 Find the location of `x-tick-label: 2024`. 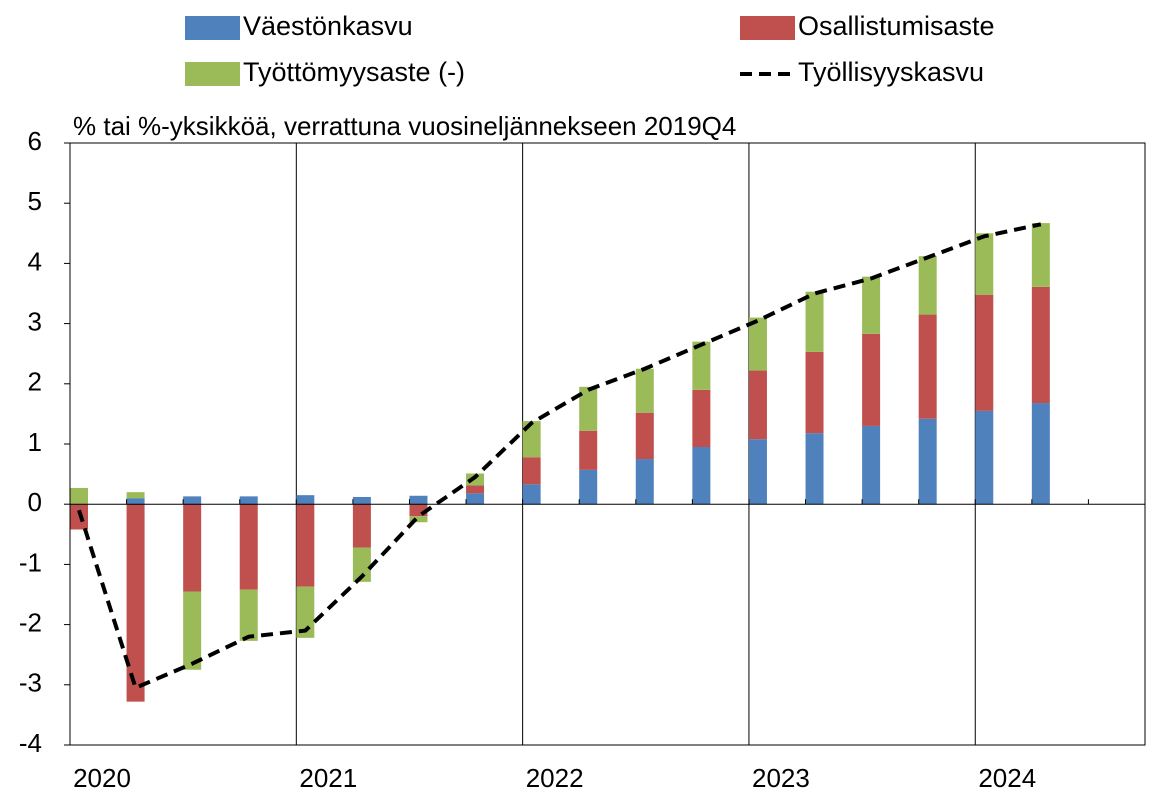

x-tick-label: 2024 is located at coordinates (1007, 778).